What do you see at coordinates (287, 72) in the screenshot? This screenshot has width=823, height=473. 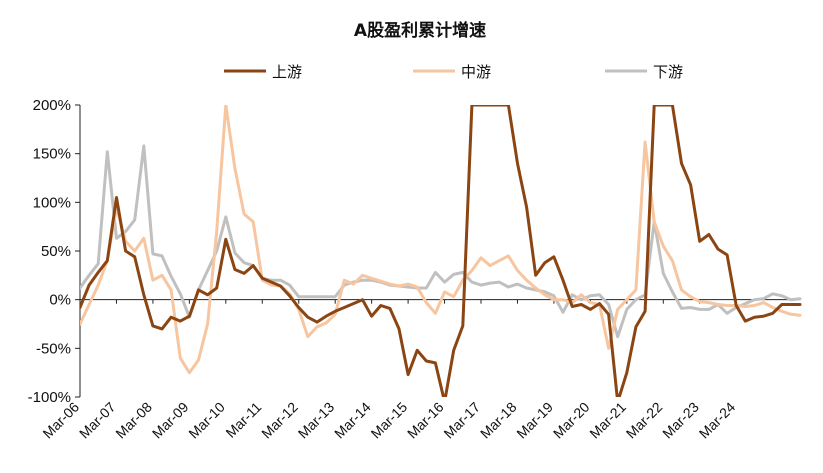 I see `legend-label: 上游` at bounding box center [287, 72].